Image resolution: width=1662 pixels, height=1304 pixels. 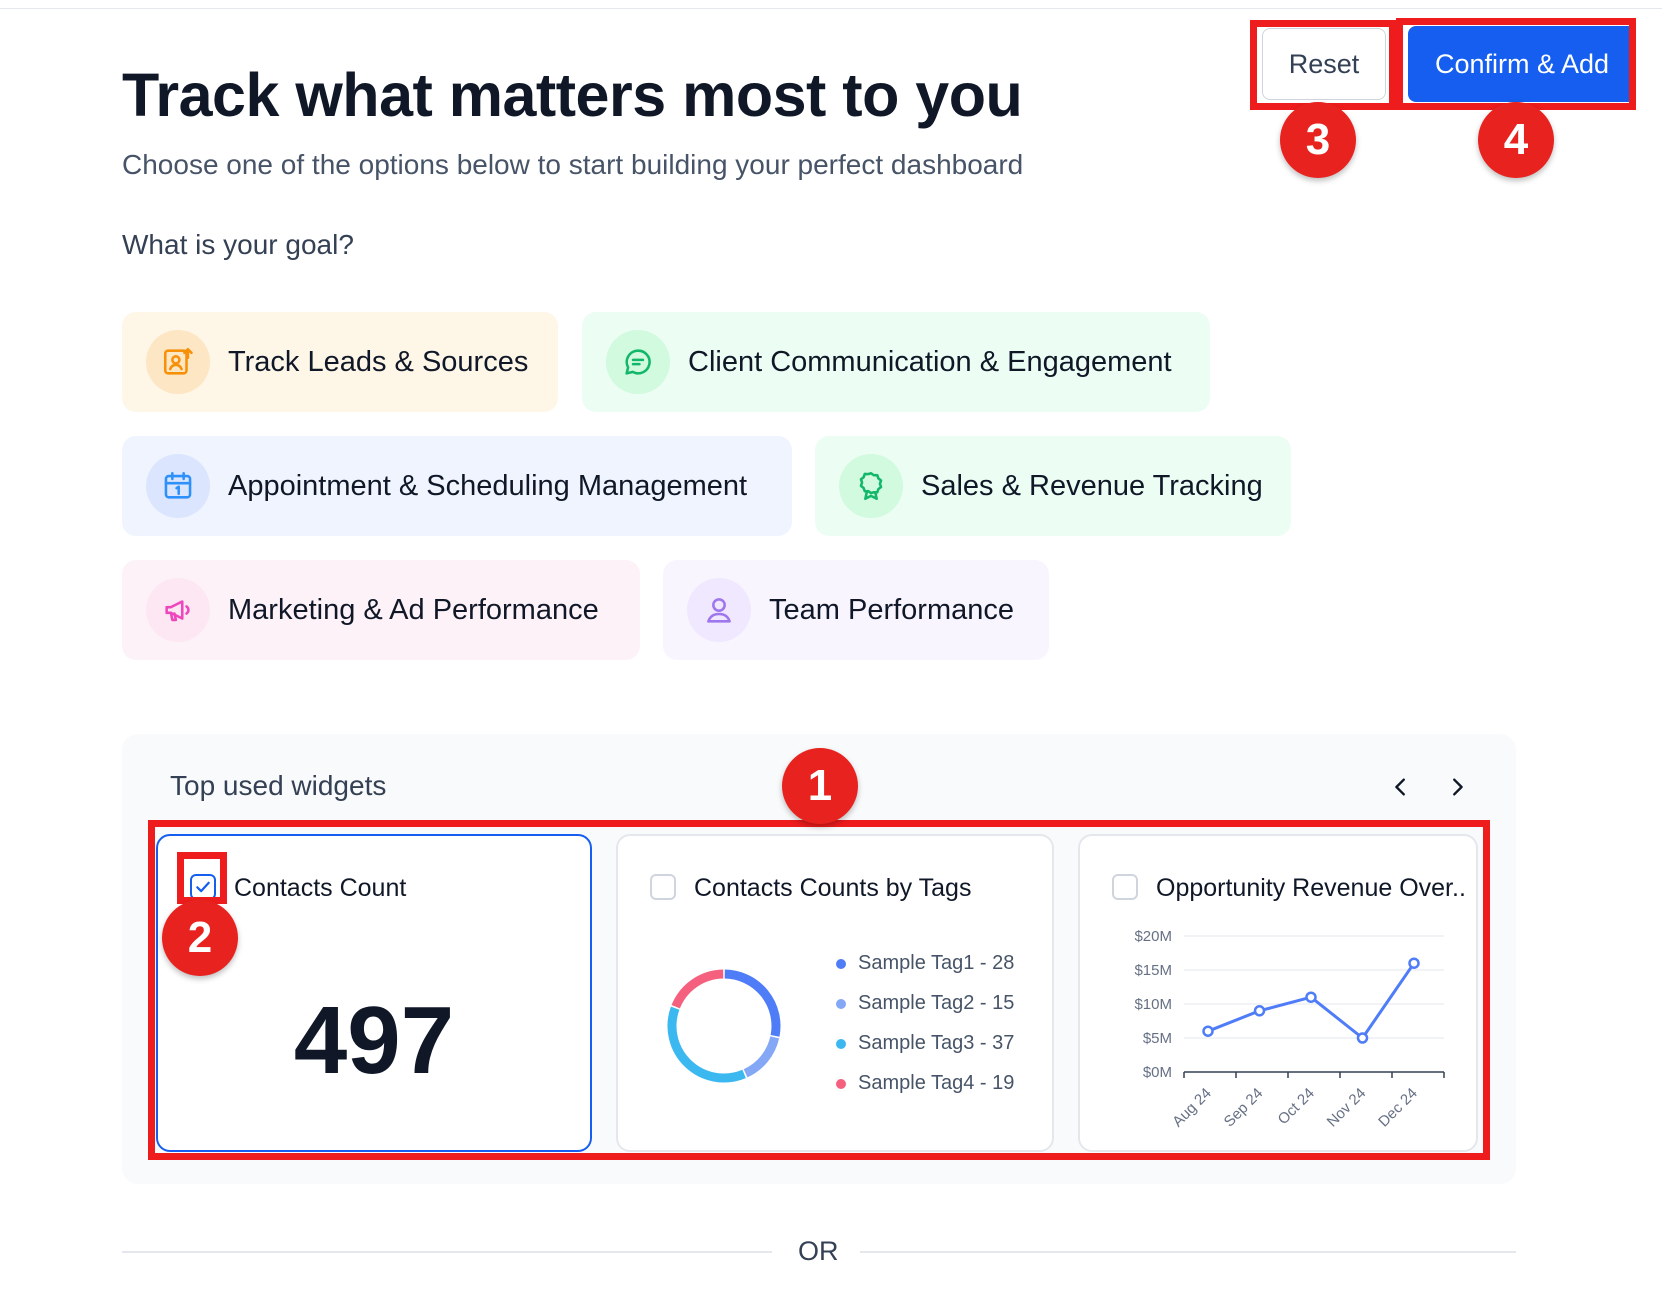 What do you see at coordinates (1311, 888) in the screenshot?
I see `widget-title: Opportunity Revenue Over..` at bounding box center [1311, 888].